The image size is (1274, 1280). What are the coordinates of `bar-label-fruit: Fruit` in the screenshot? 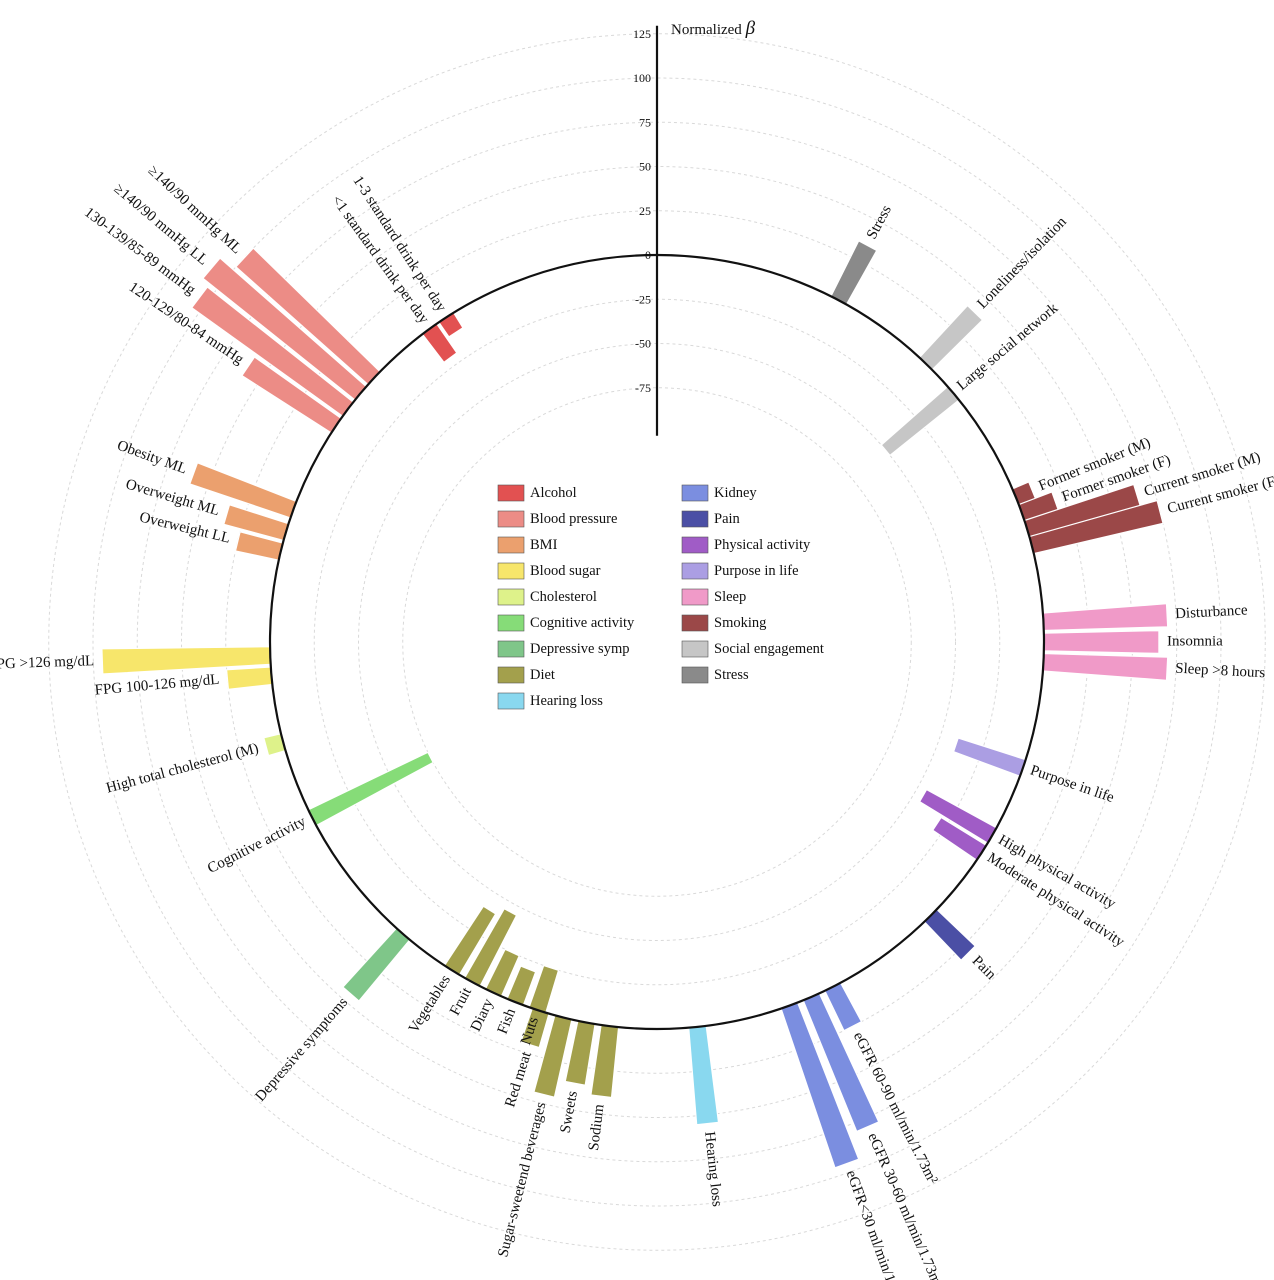 It's located at (461, 1001).